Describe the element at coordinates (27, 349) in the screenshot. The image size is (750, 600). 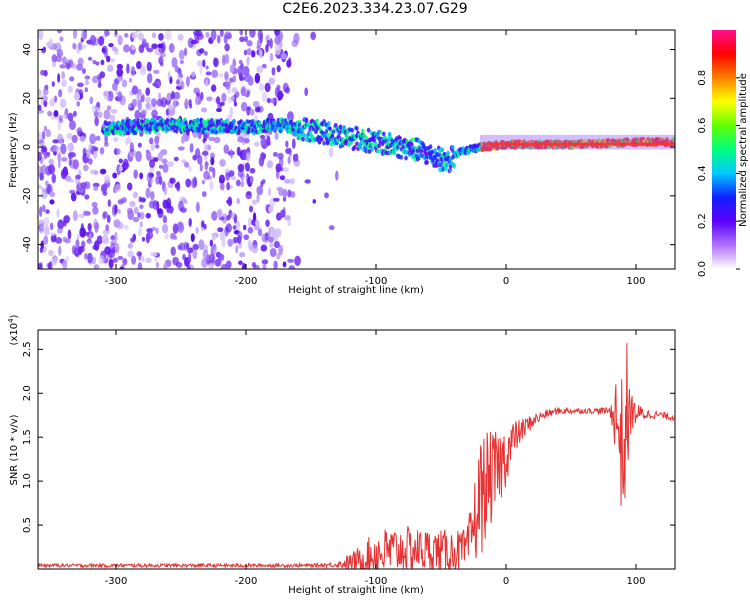
I see `y-tick-label: 2.5` at that location.